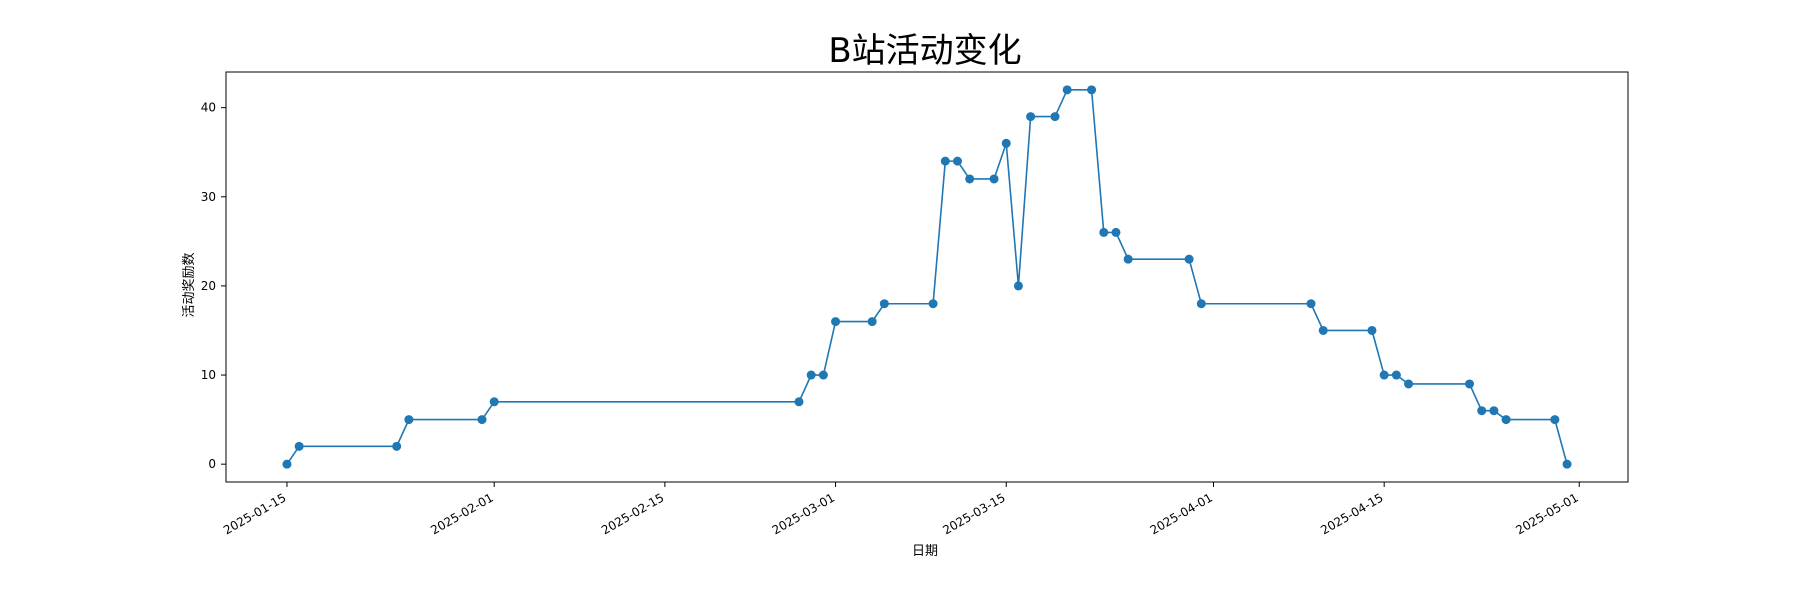 This screenshot has width=1800, height=600. What do you see at coordinates (208, 197) in the screenshot?
I see `y-tick-label: 30` at bounding box center [208, 197].